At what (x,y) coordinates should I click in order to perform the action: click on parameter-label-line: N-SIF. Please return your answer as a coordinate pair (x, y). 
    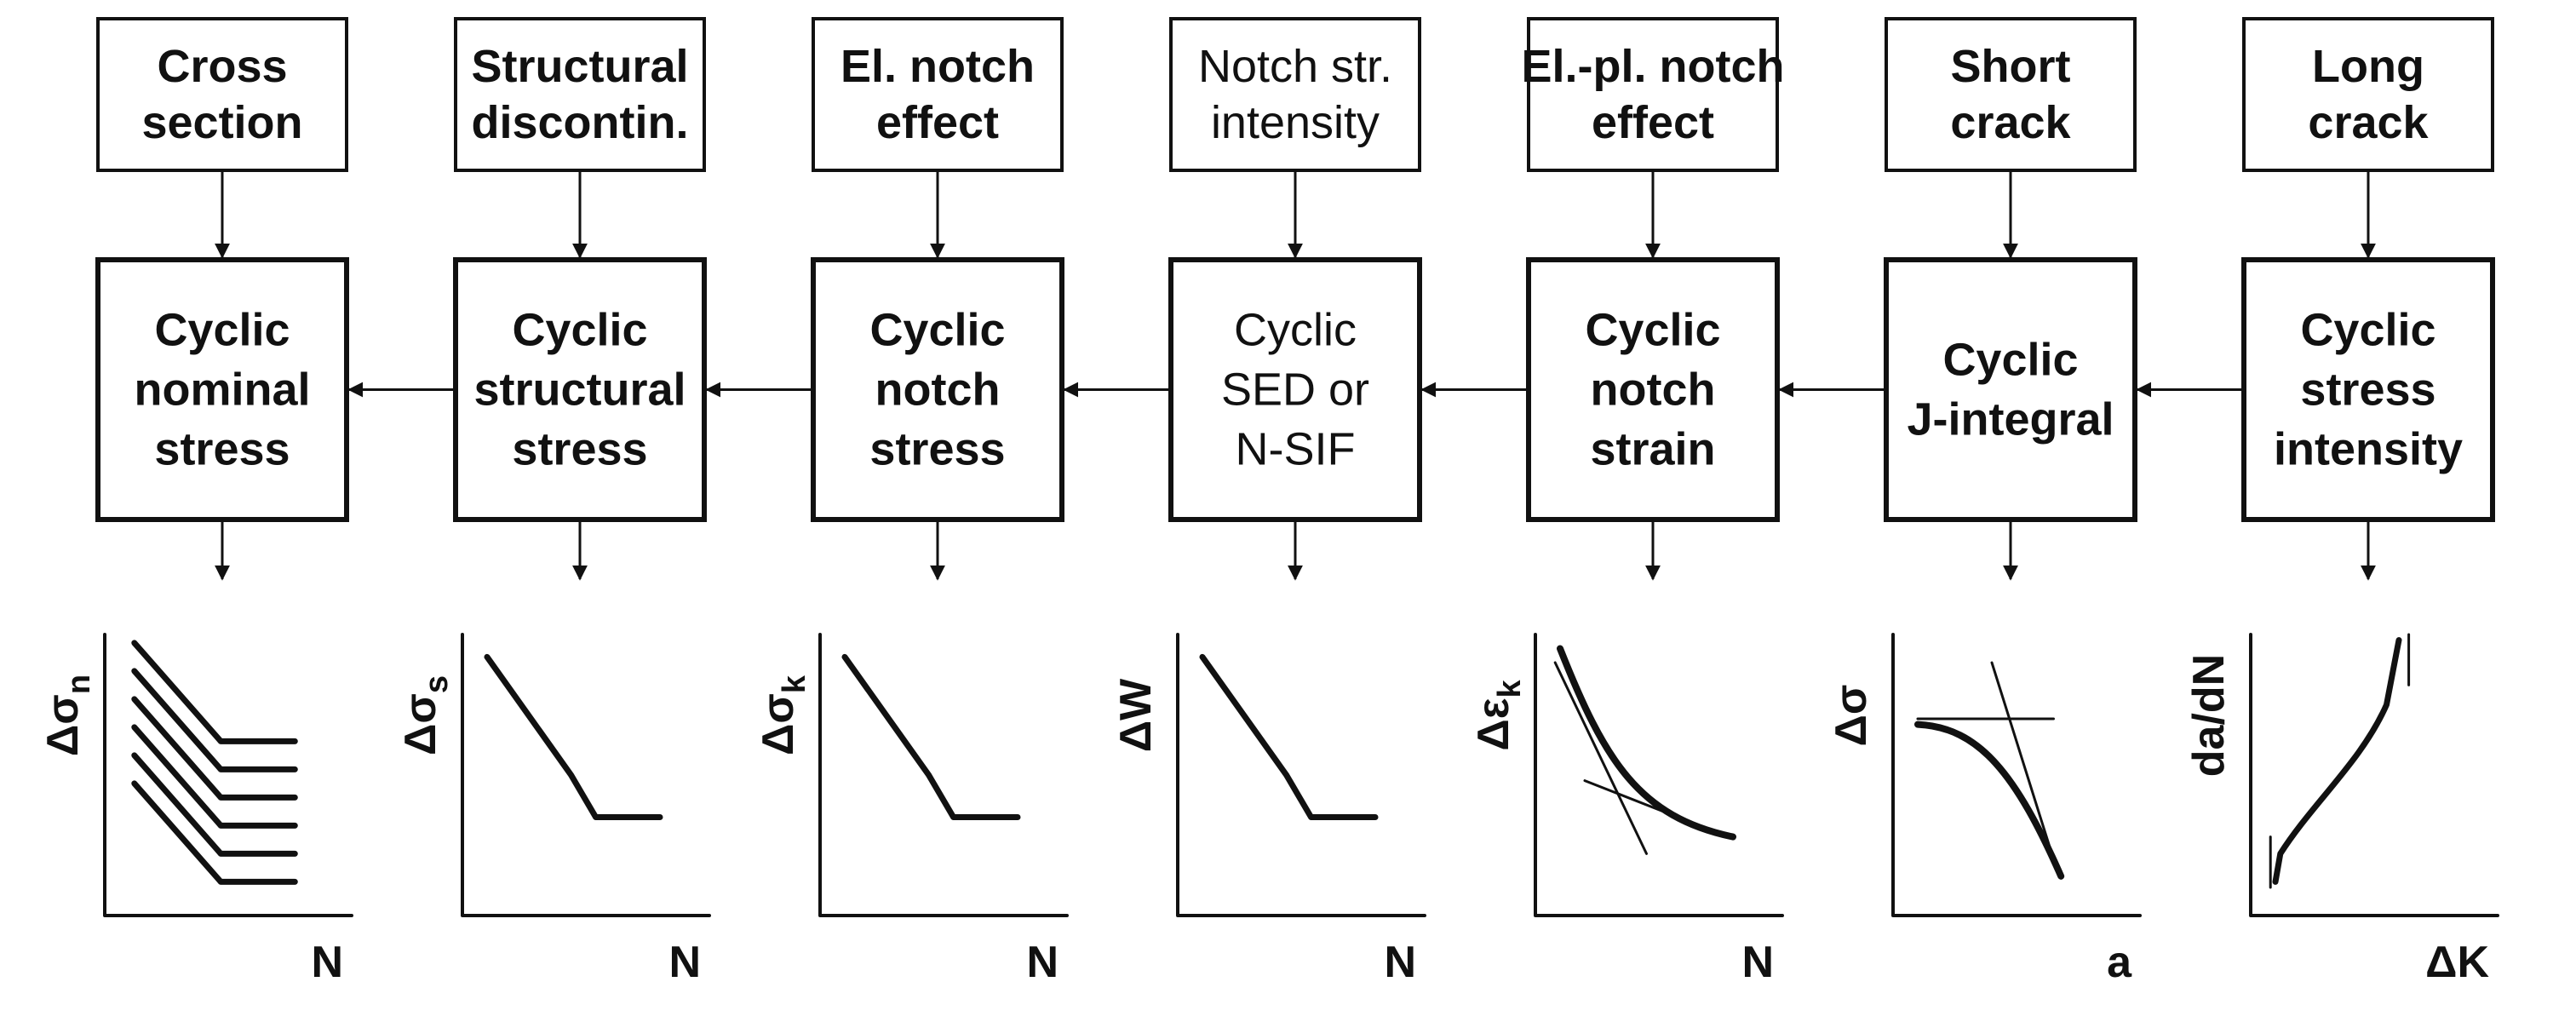
    Looking at the image, I should click on (1296, 449).